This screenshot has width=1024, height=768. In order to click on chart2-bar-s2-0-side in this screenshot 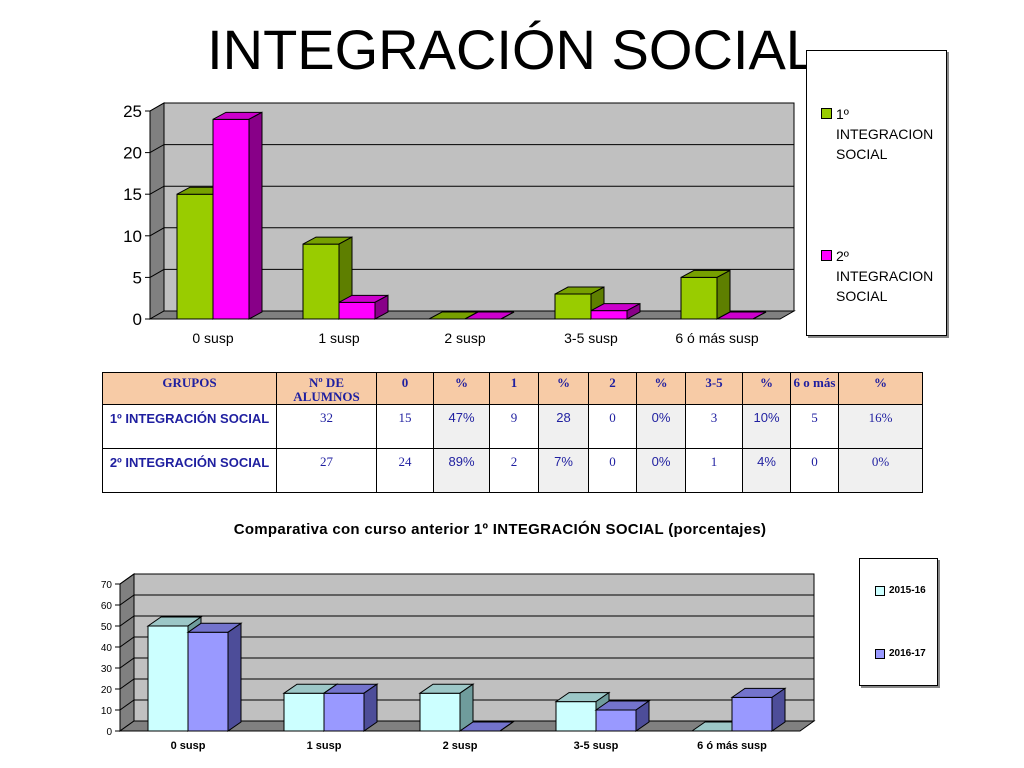, I will do `click(234, 677)`.